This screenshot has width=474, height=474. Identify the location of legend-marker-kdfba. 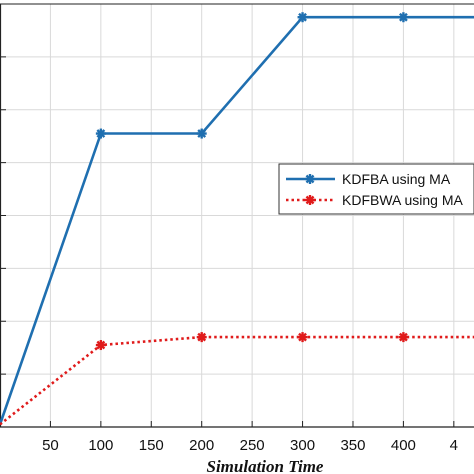
(310, 179).